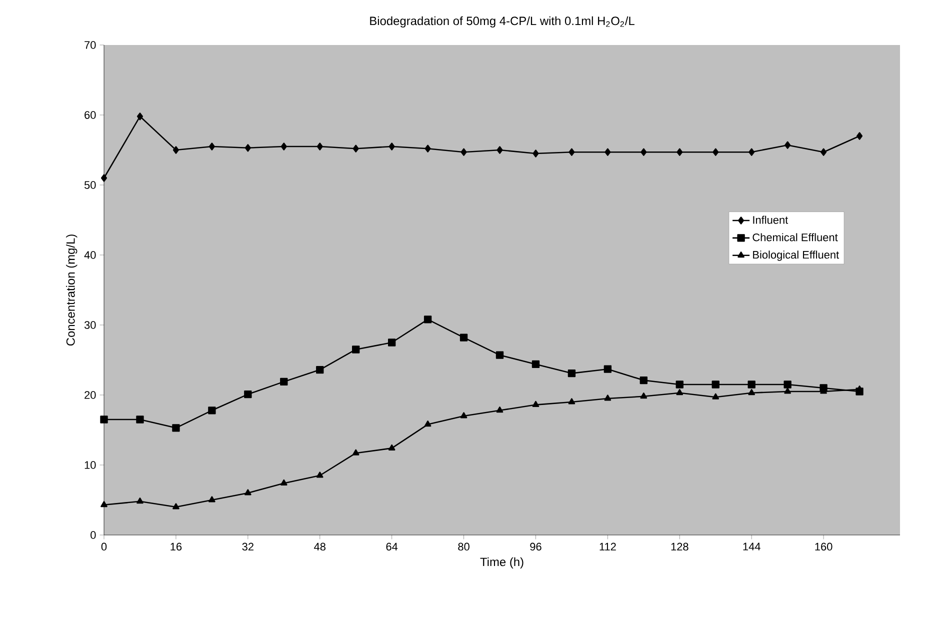 The height and width of the screenshot is (637, 936). What do you see at coordinates (90, 395) in the screenshot?
I see `y-tick-label: 20` at bounding box center [90, 395].